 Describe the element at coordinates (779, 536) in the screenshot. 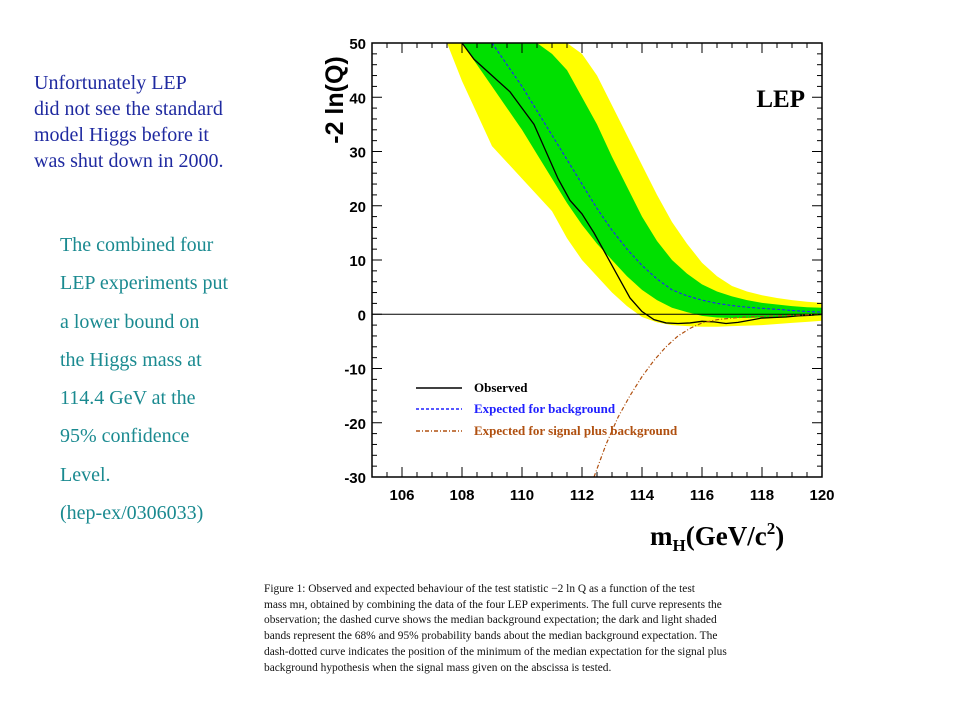

I see `x-axis-label-end: )` at that location.